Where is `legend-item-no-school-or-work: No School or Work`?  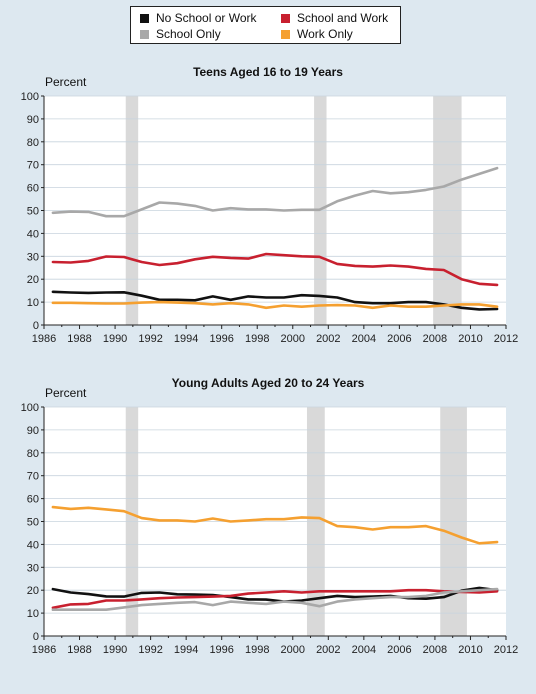
legend-item-no-school-or-work: No School or Work is located at coordinates (198, 18).